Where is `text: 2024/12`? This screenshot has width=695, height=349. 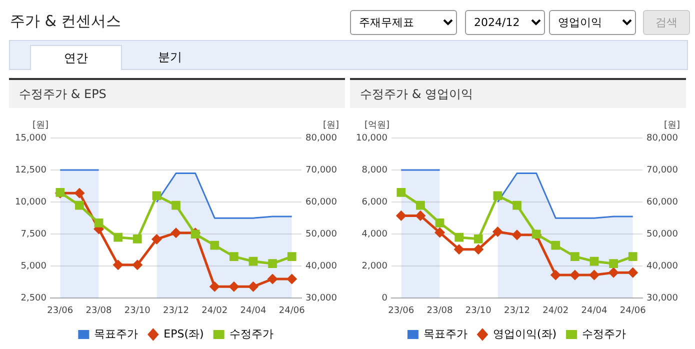 text: 2024/12 is located at coordinates (505, 22).